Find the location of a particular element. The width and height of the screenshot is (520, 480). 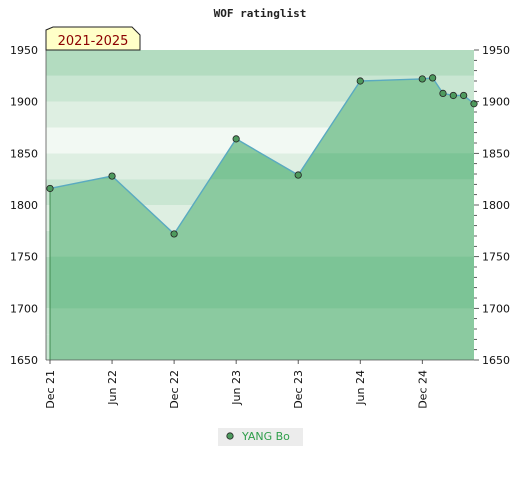

period-badge-shape is located at coordinates (93, 38).